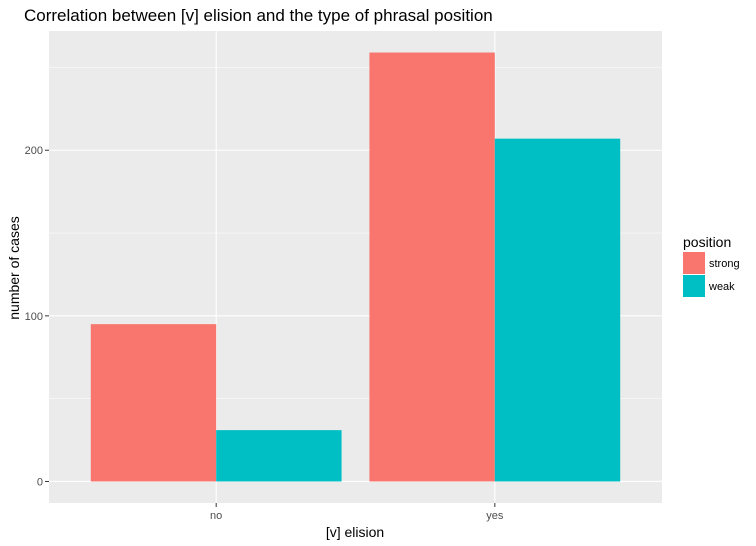  Describe the element at coordinates (40, 482) in the screenshot. I see `y-tick-label: 0` at that location.